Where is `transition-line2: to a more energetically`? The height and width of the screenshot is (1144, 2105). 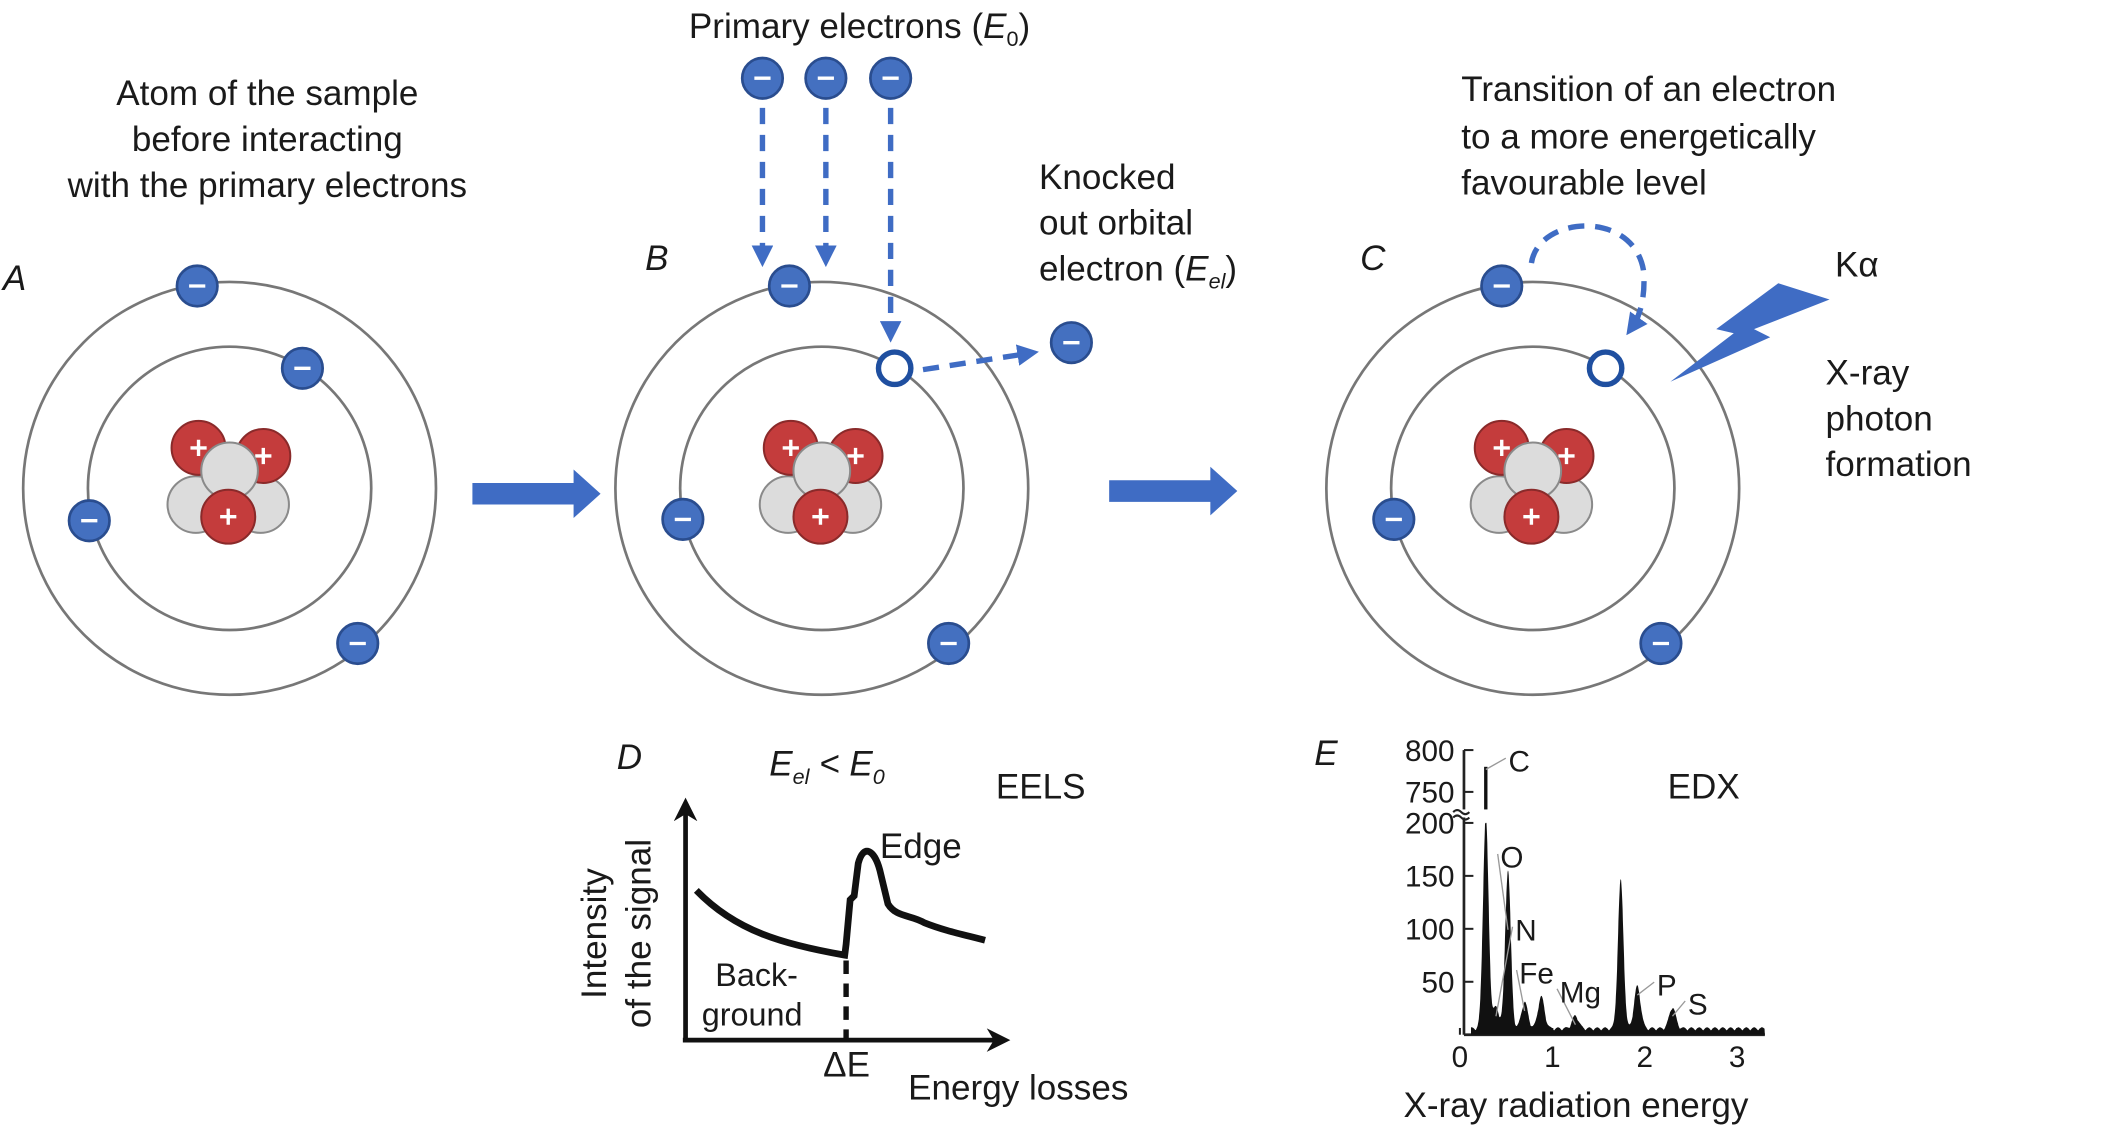 transition-line2: to a more energetically is located at coordinates (1638, 136).